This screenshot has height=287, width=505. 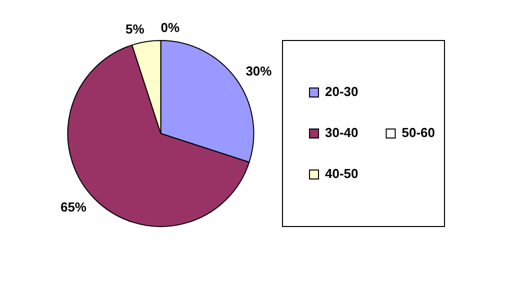 I want to click on data-label: 5%, so click(x=135, y=28).